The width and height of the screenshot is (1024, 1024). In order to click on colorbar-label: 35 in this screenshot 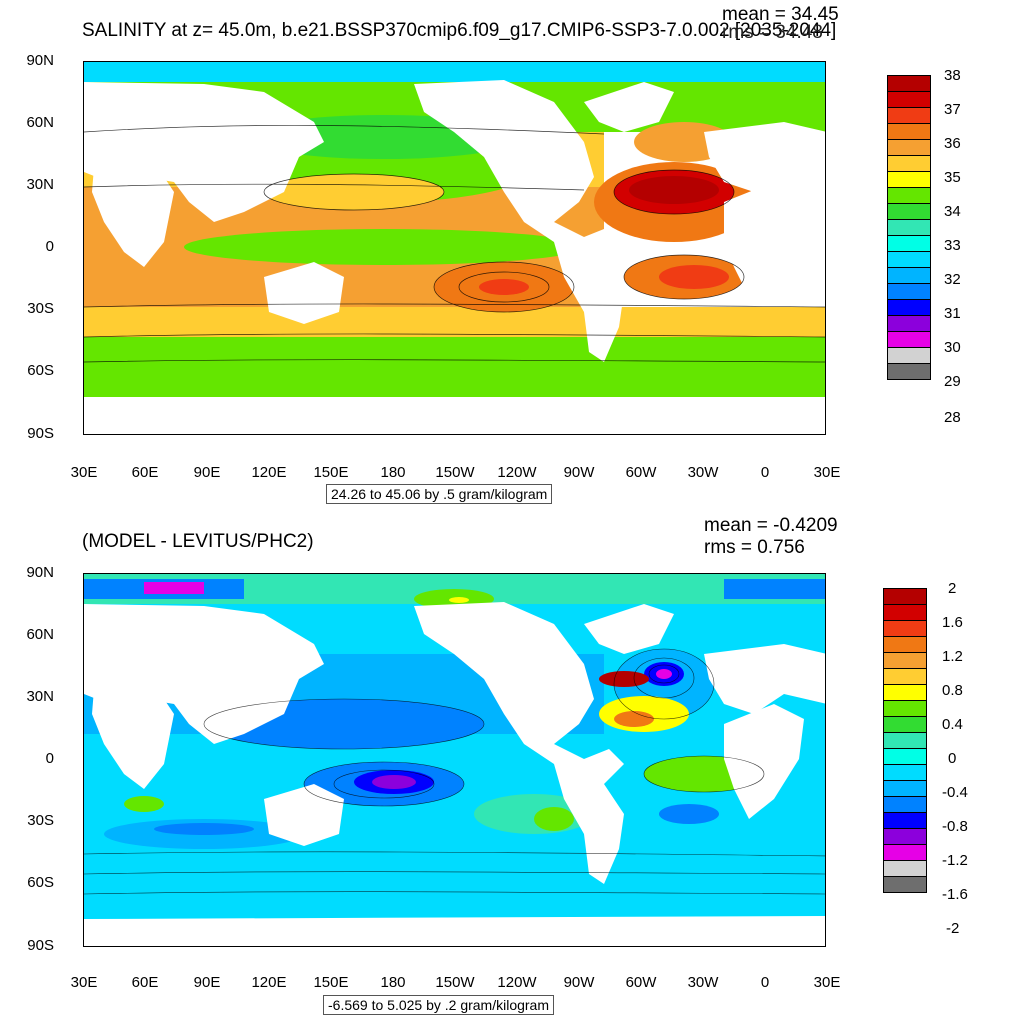, I will do `click(952, 177)`.